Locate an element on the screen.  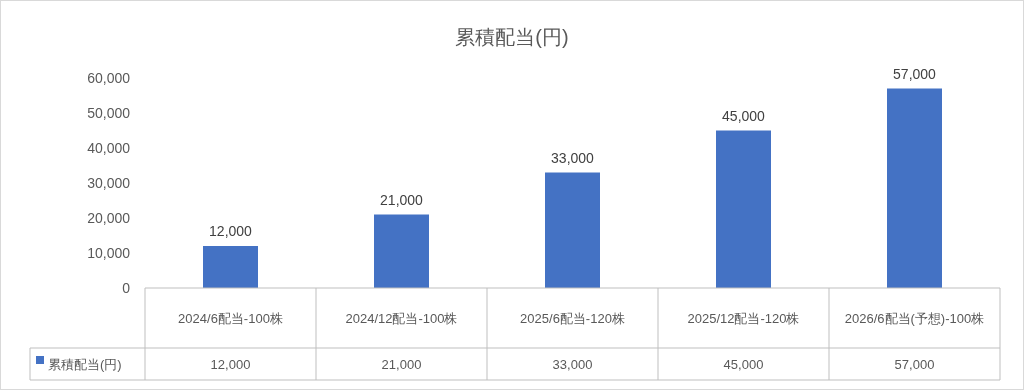
text: 57,000 is located at coordinates (914, 73).